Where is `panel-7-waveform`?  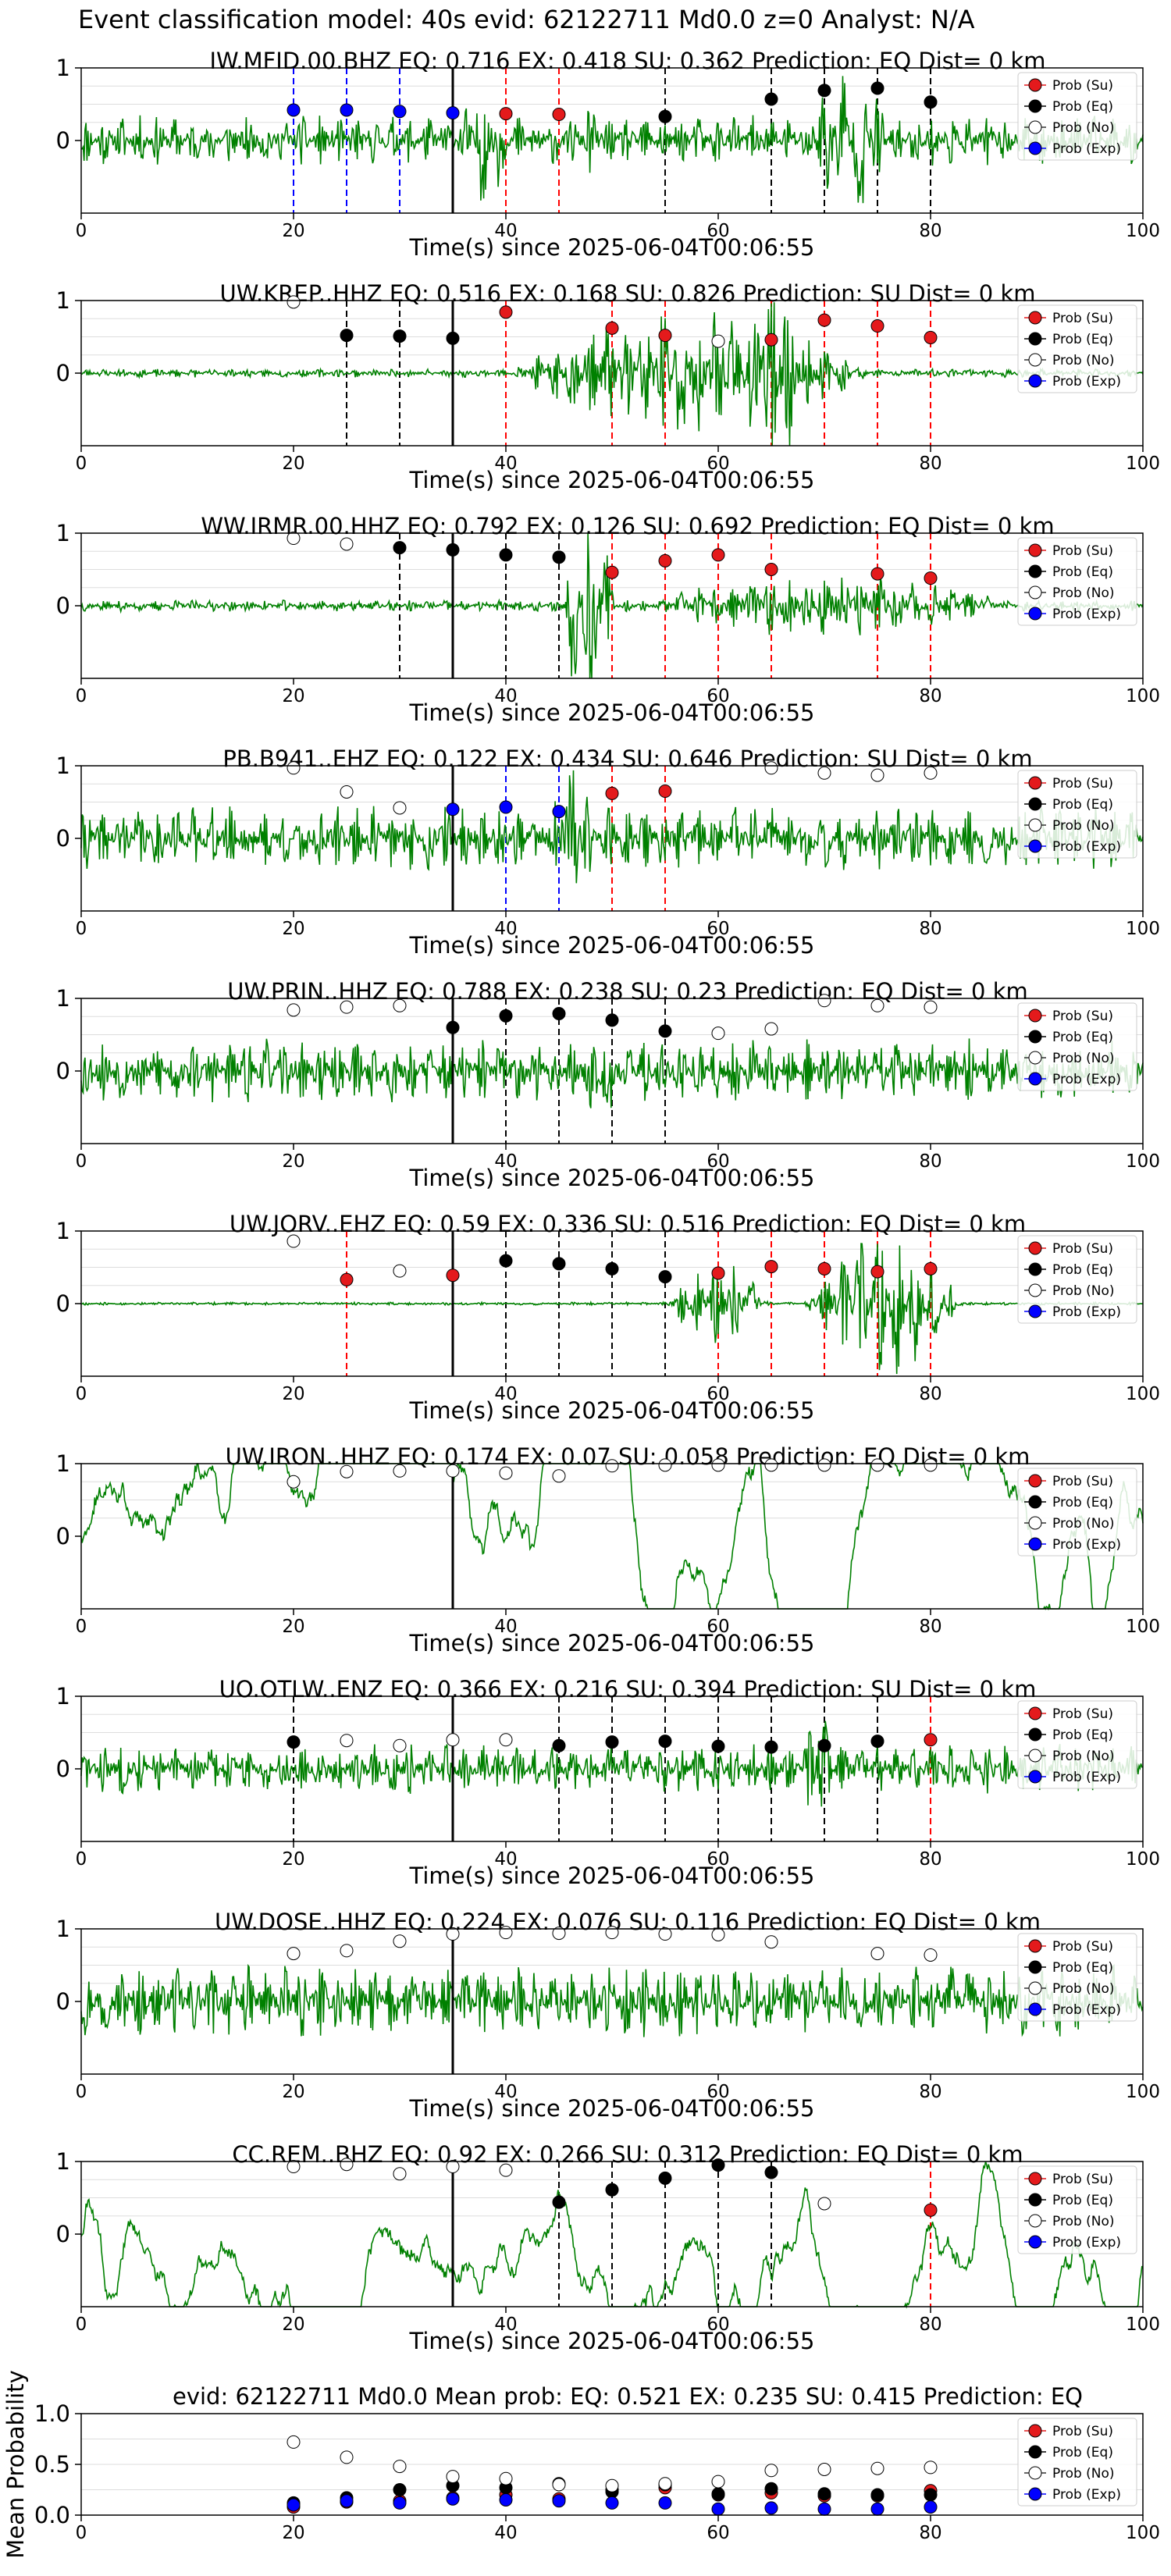
panel-7-waveform is located at coordinates (612, 1536).